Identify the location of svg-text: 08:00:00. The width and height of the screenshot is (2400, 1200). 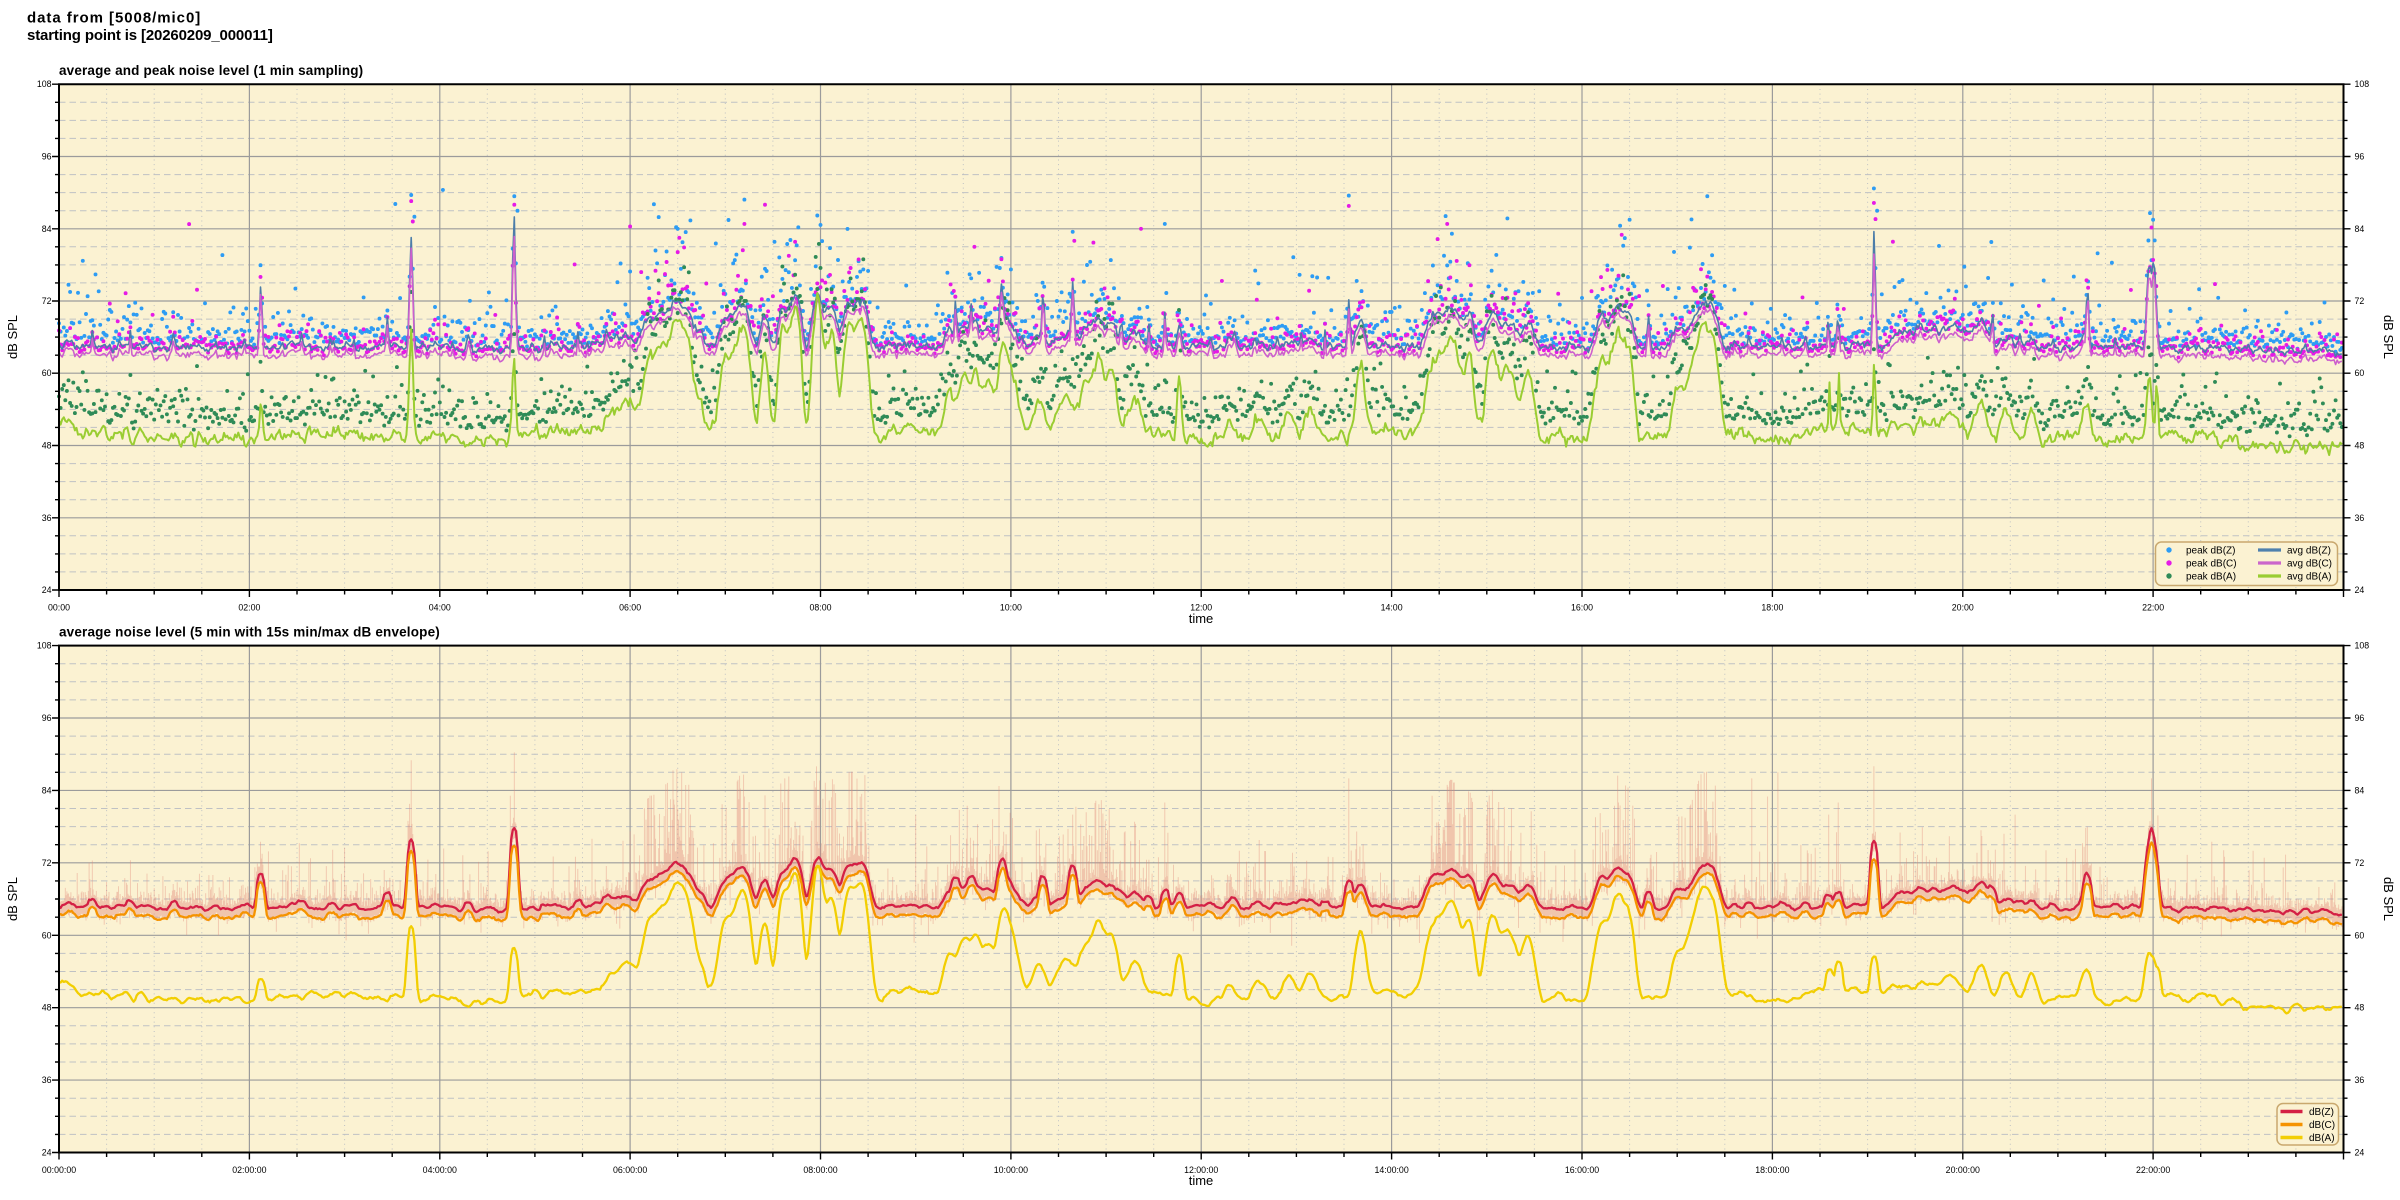
(820, 1170).